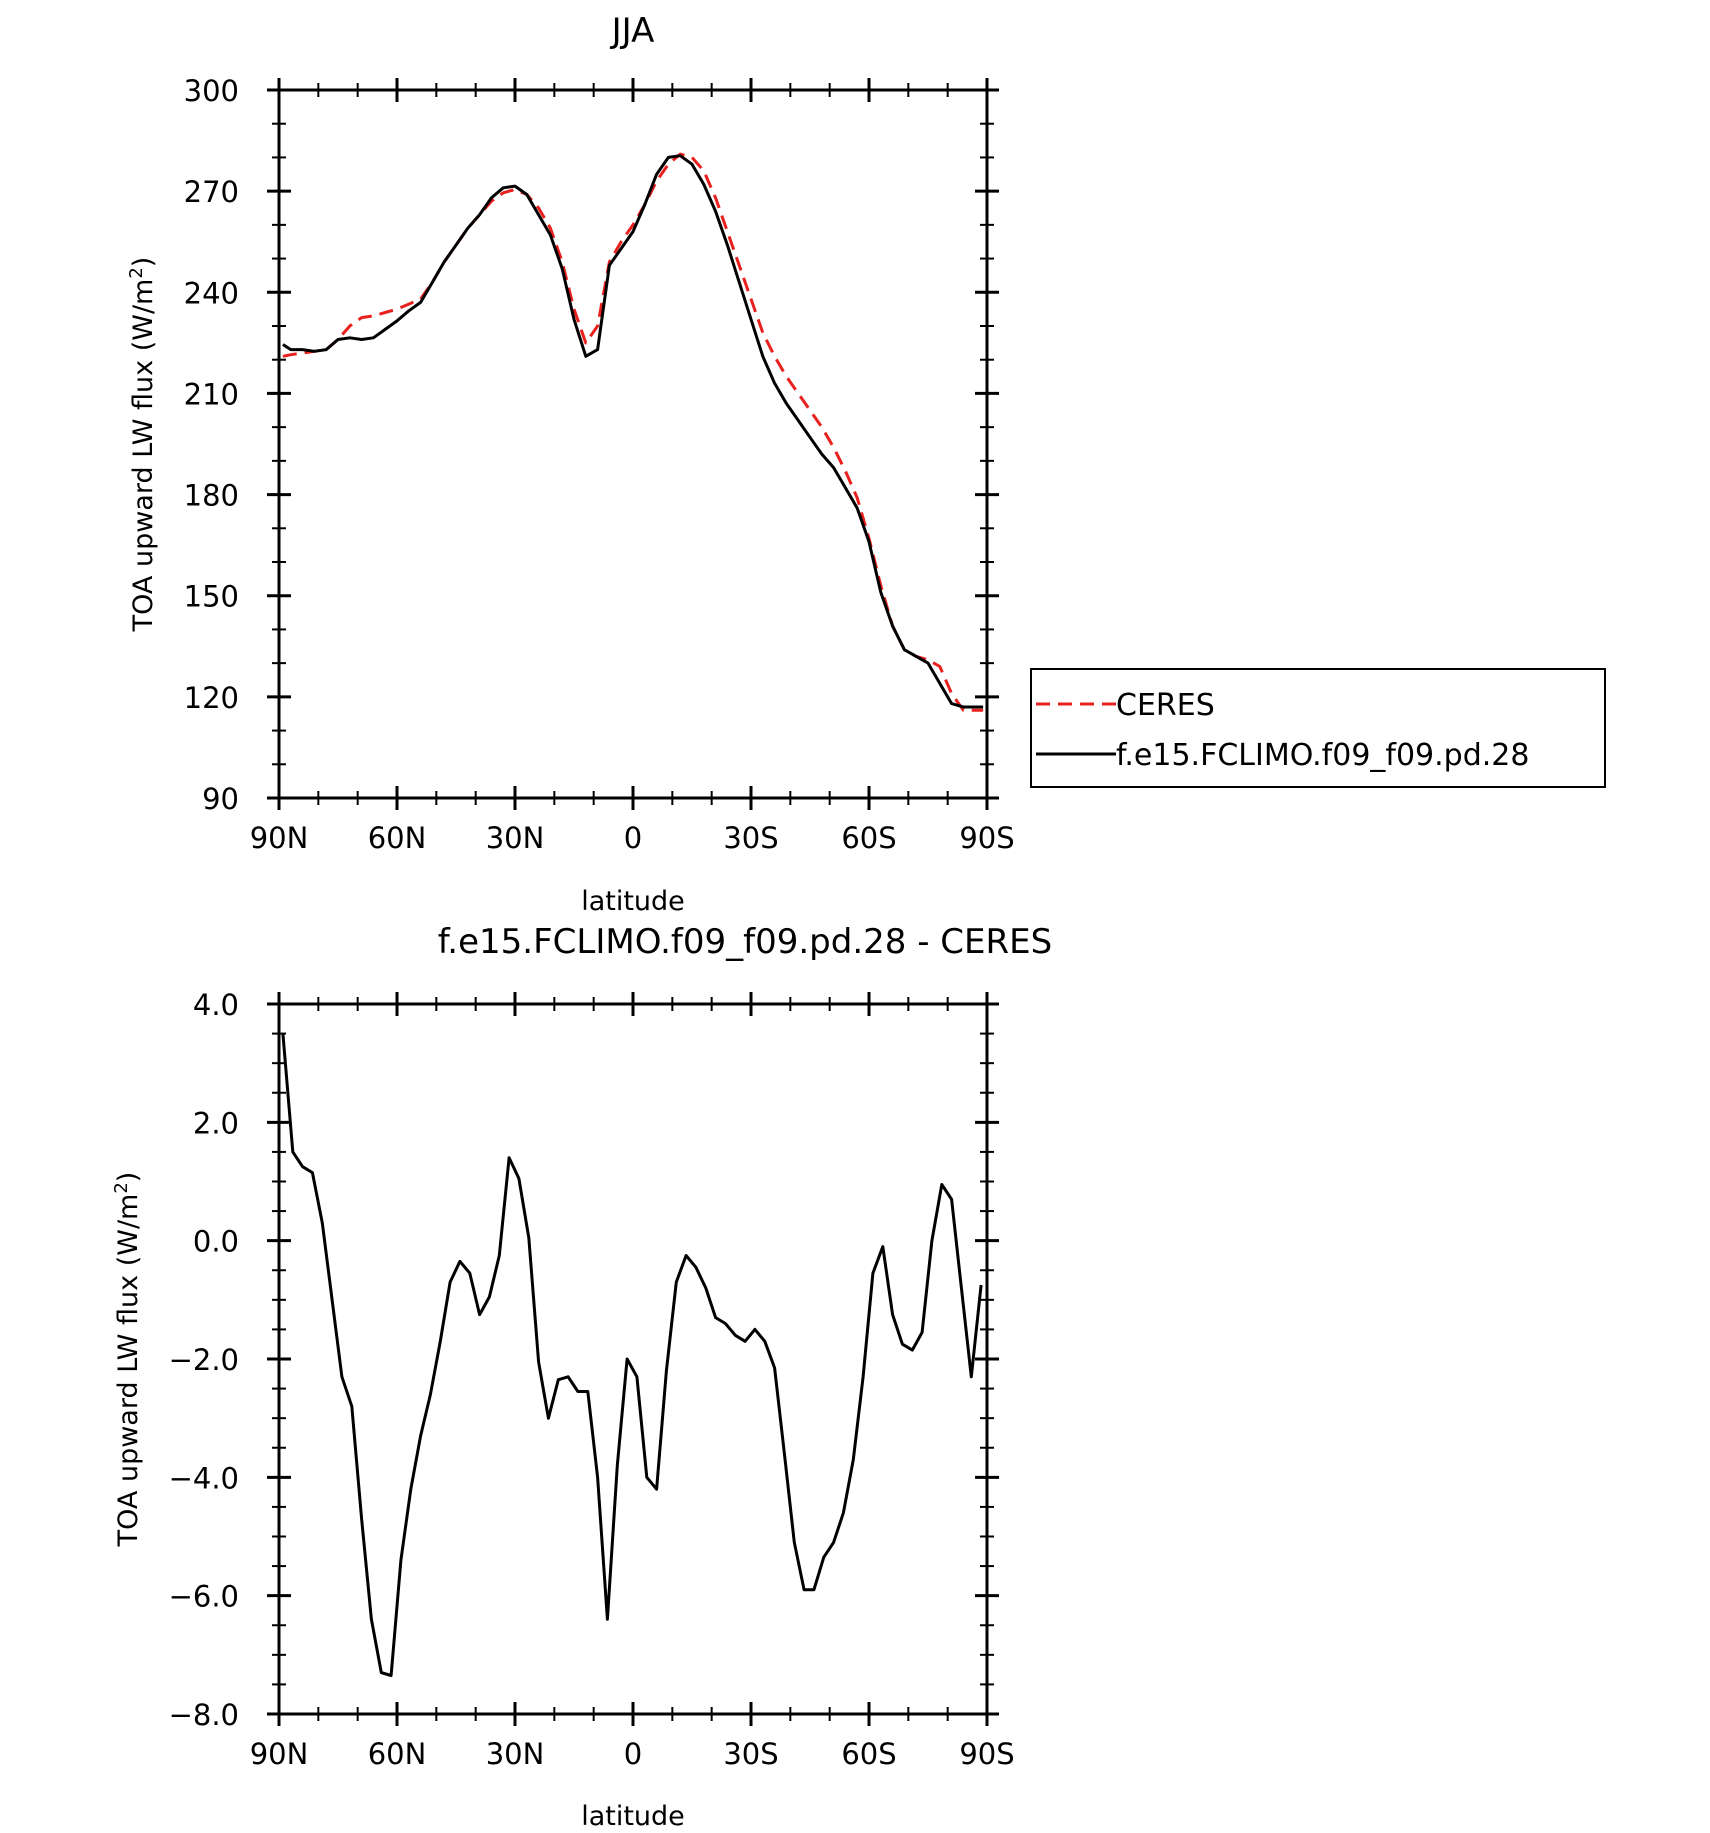 This screenshot has height=1833, width=1710. I want to click on top-y-axis-label-main: TOA upward LW flux (W/m, so click(143, 456).